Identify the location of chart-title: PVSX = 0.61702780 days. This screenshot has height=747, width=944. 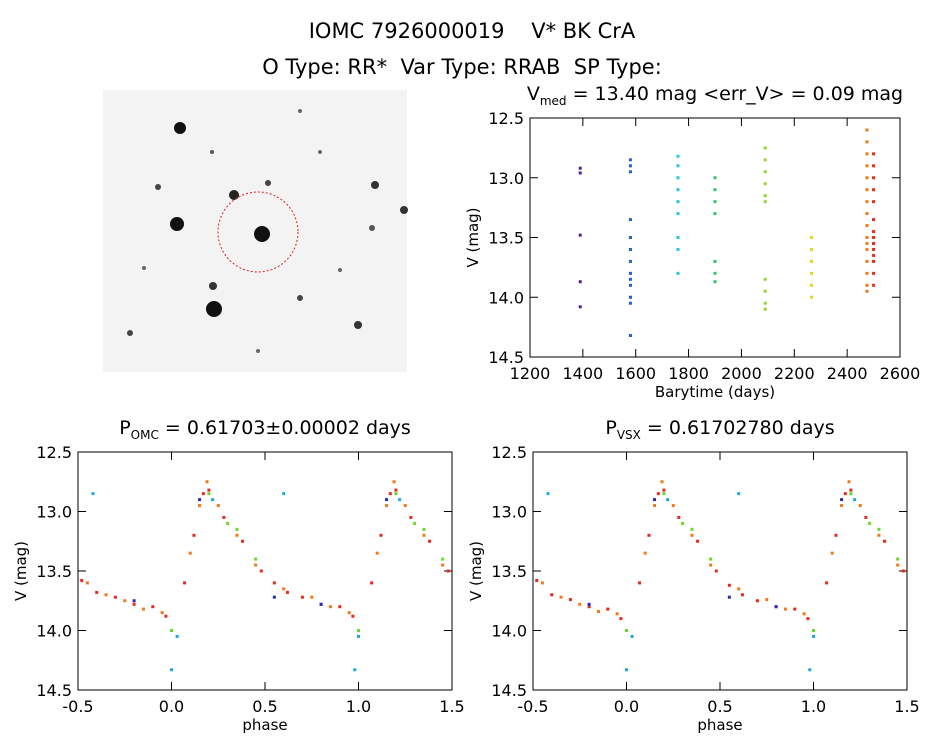
(719, 429).